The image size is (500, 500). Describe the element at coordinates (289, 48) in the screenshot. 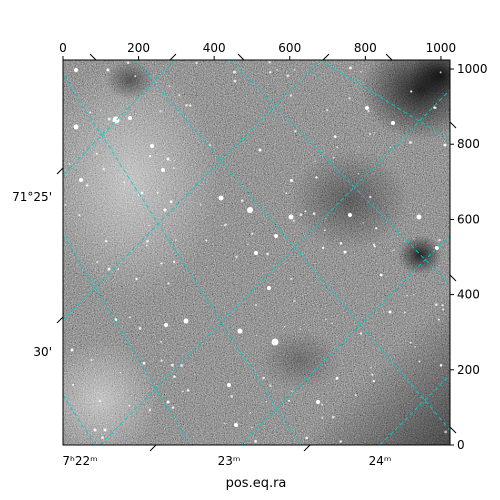

I see `x-pixel-tick-label: 600` at that location.